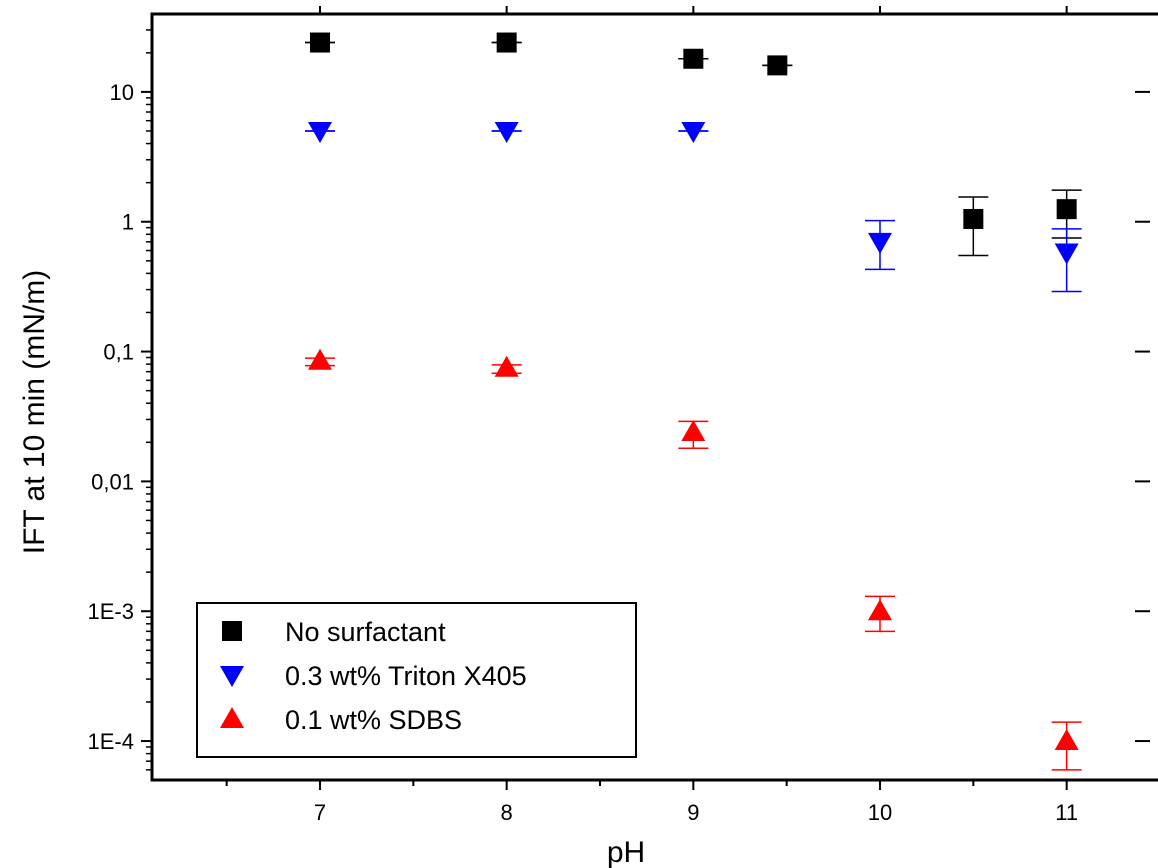 This screenshot has height=868, width=1158. I want to click on x-tick-label: 11, so click(1066, 812).